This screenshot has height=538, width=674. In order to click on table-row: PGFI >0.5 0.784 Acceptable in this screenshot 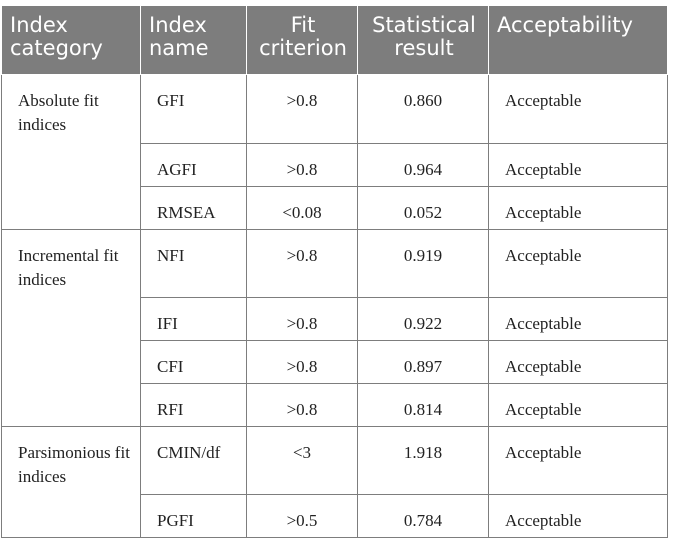, I will do `click(335, 516)`.